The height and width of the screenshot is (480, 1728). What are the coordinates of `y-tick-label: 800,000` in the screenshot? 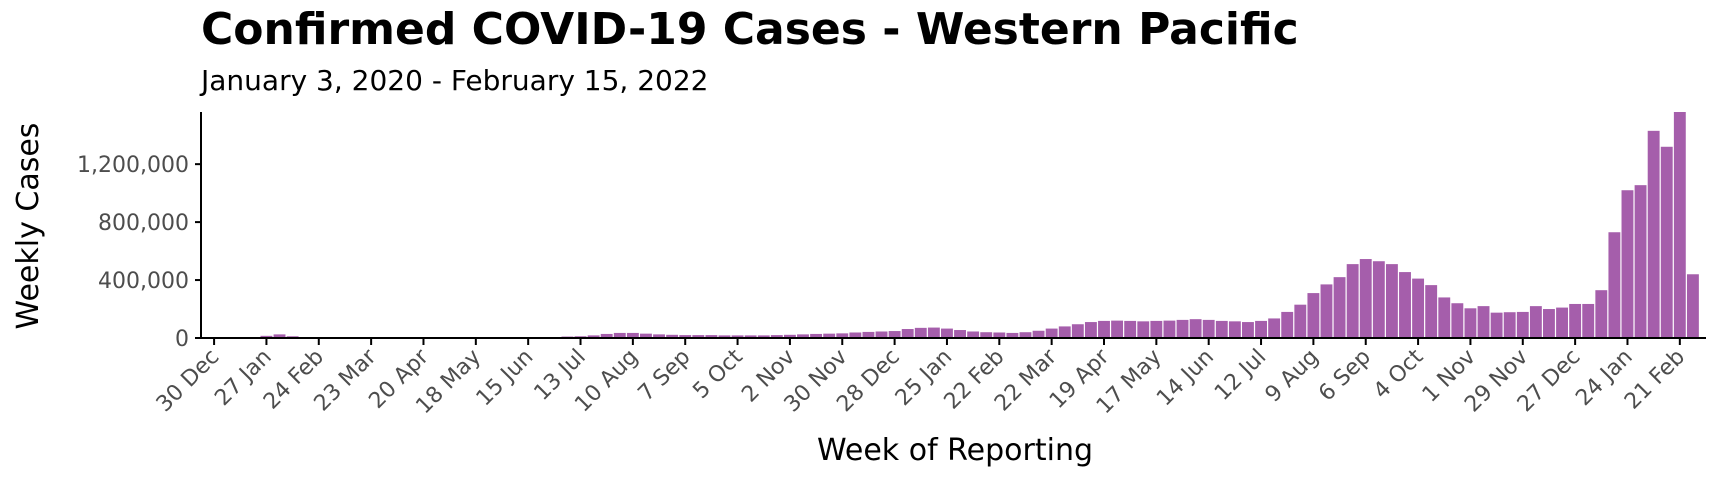 It's located at (143, 223).